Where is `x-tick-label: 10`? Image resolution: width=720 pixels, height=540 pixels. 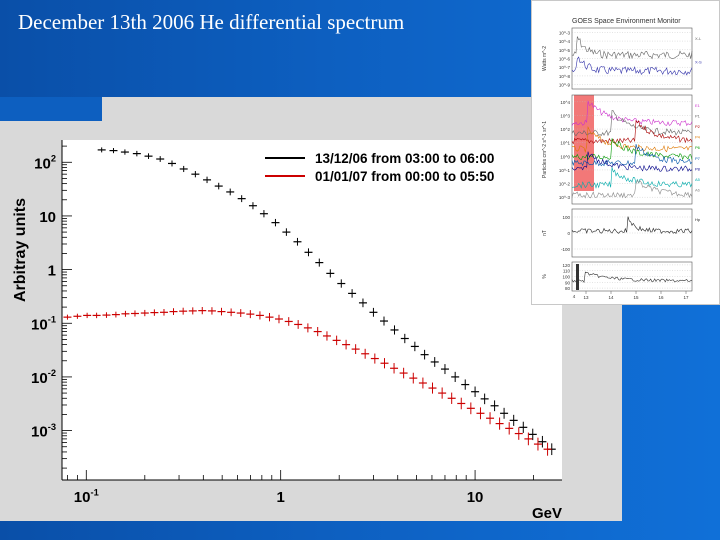
x-tick-label: 10 is located at coordinates (475, 497).